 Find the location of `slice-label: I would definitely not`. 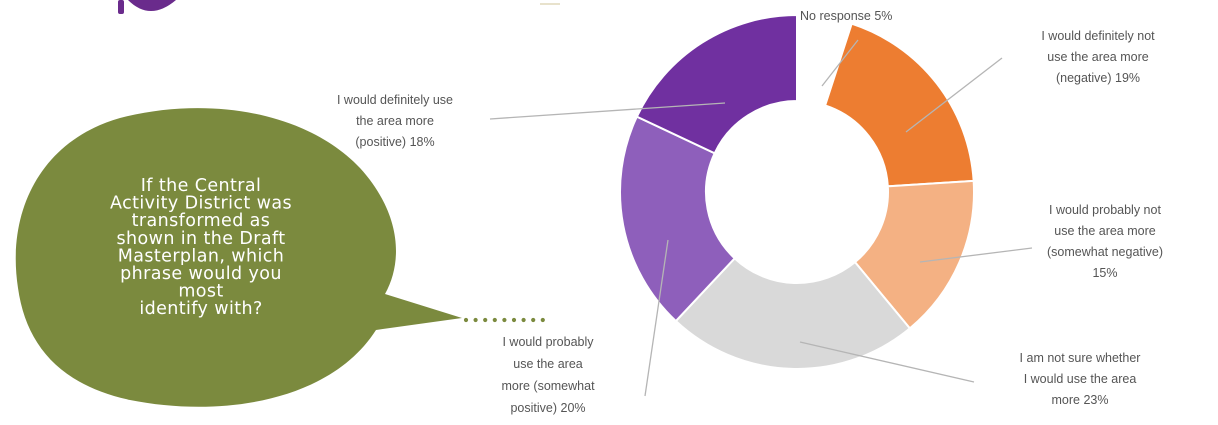

slice-label: I would definitely not is located at coordinates (1098, 36).